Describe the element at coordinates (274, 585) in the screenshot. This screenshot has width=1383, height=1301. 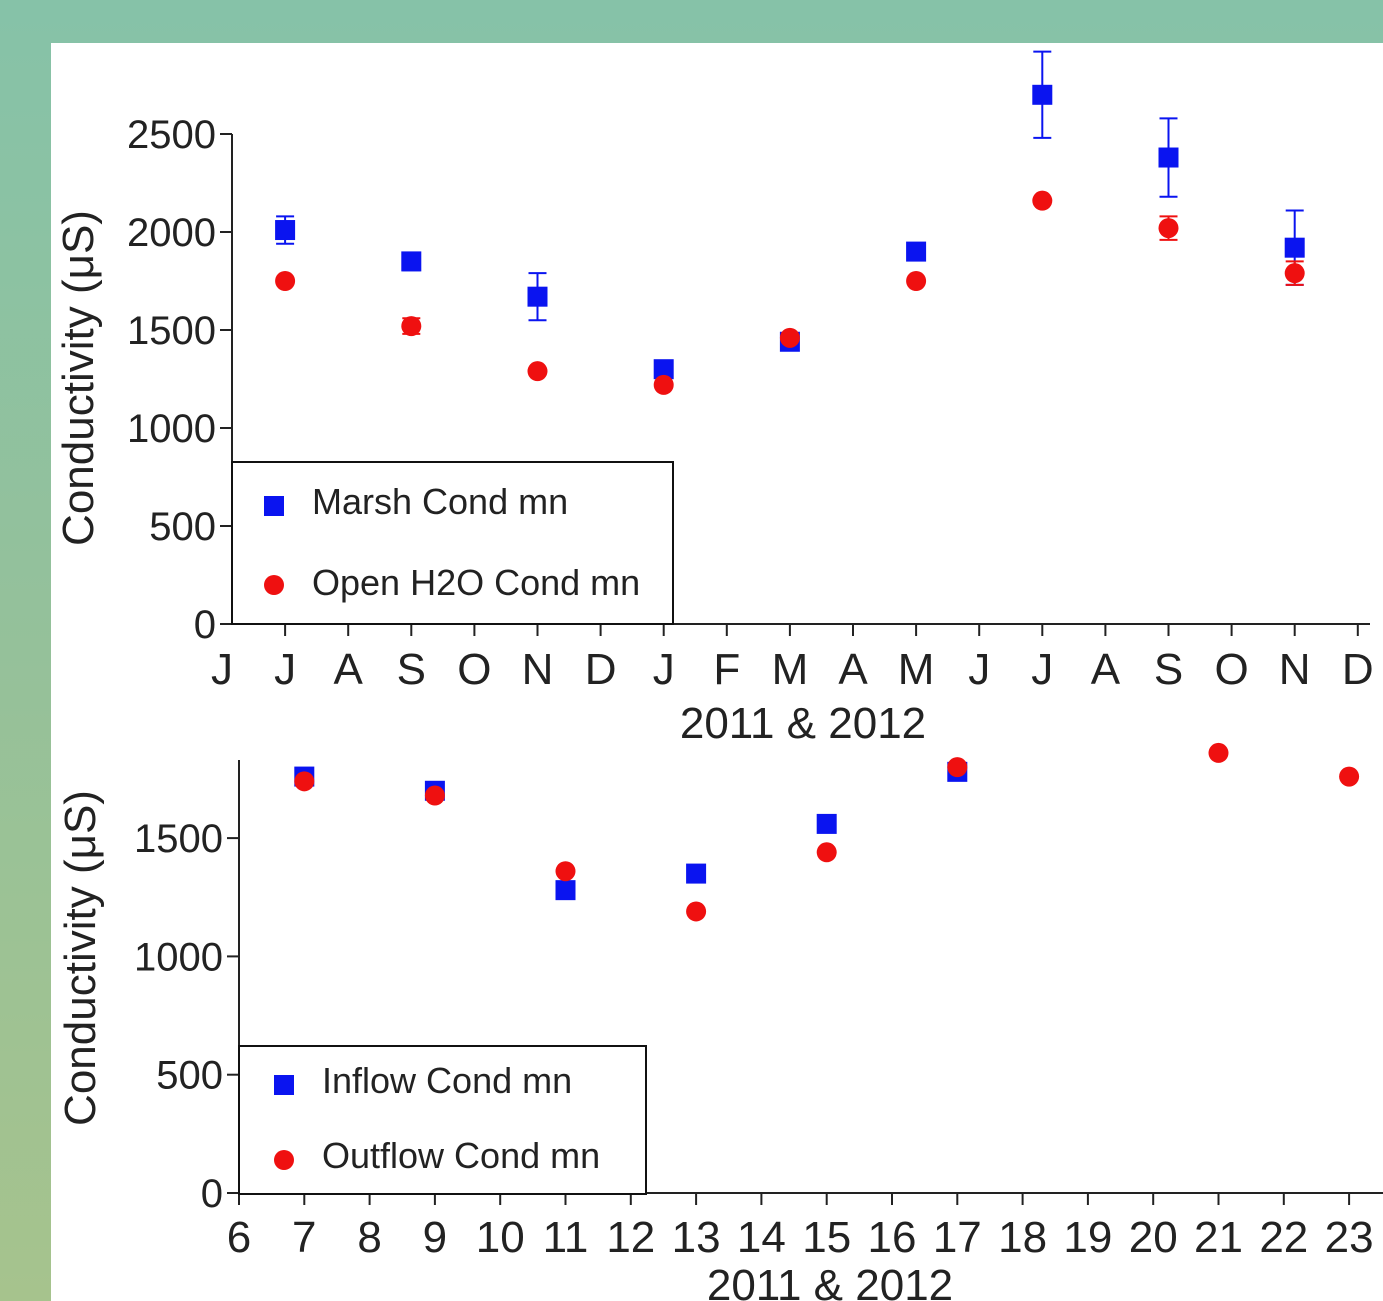
I see `legend-marker-open-water` at that location.